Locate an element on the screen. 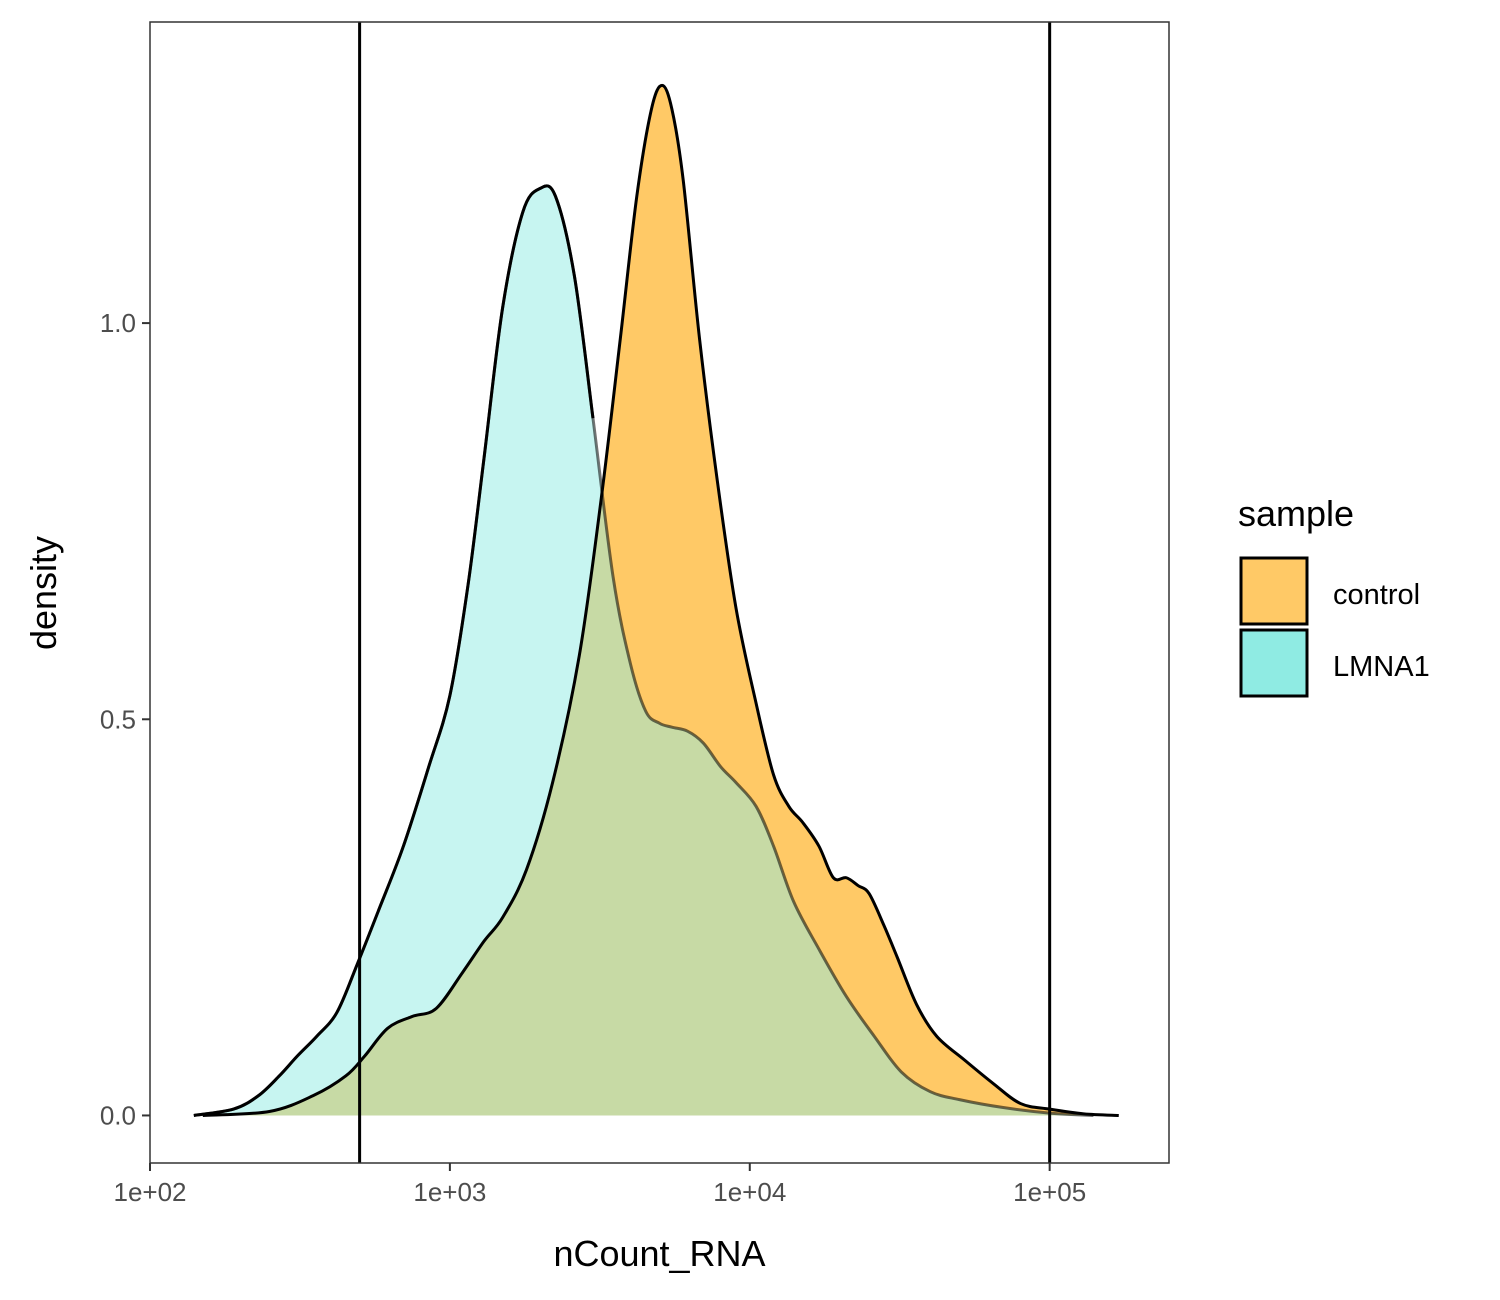  y-tick-label-1: 0.5 is located at coordinates (118, 719).